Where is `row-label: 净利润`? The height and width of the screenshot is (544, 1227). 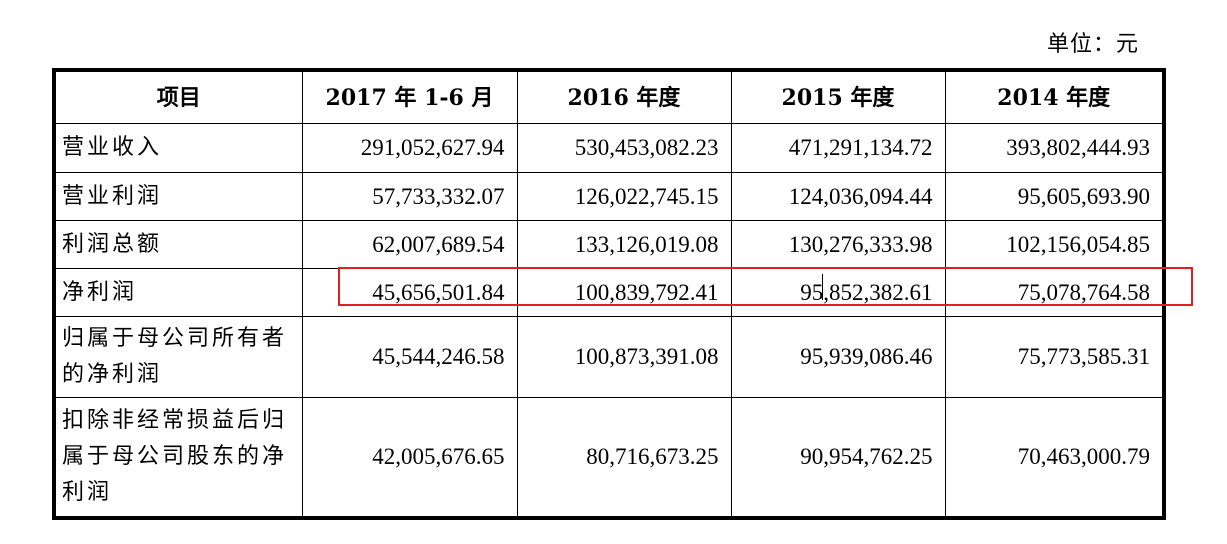 row-label: 净利润 is located at coordinates (178, 292).